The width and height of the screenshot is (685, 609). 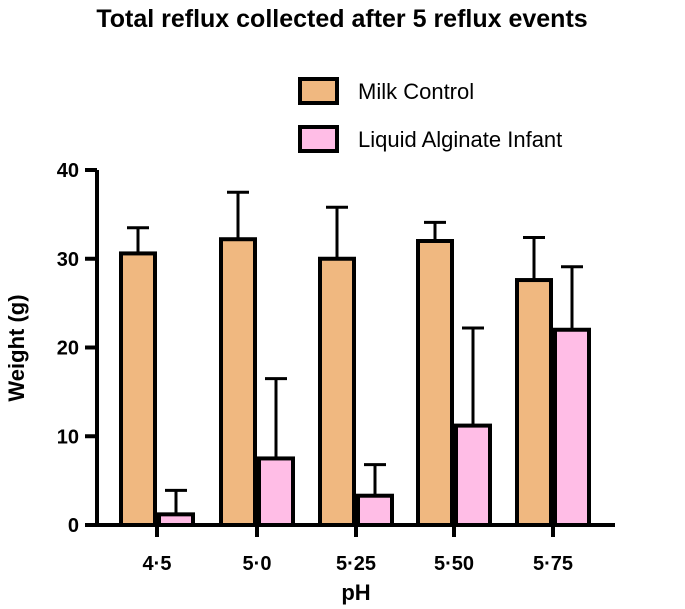 What do you see at coordinates (68, 171) in the screenshot?
I see `y-tick-label: 40` at bounding box center [68, 171].